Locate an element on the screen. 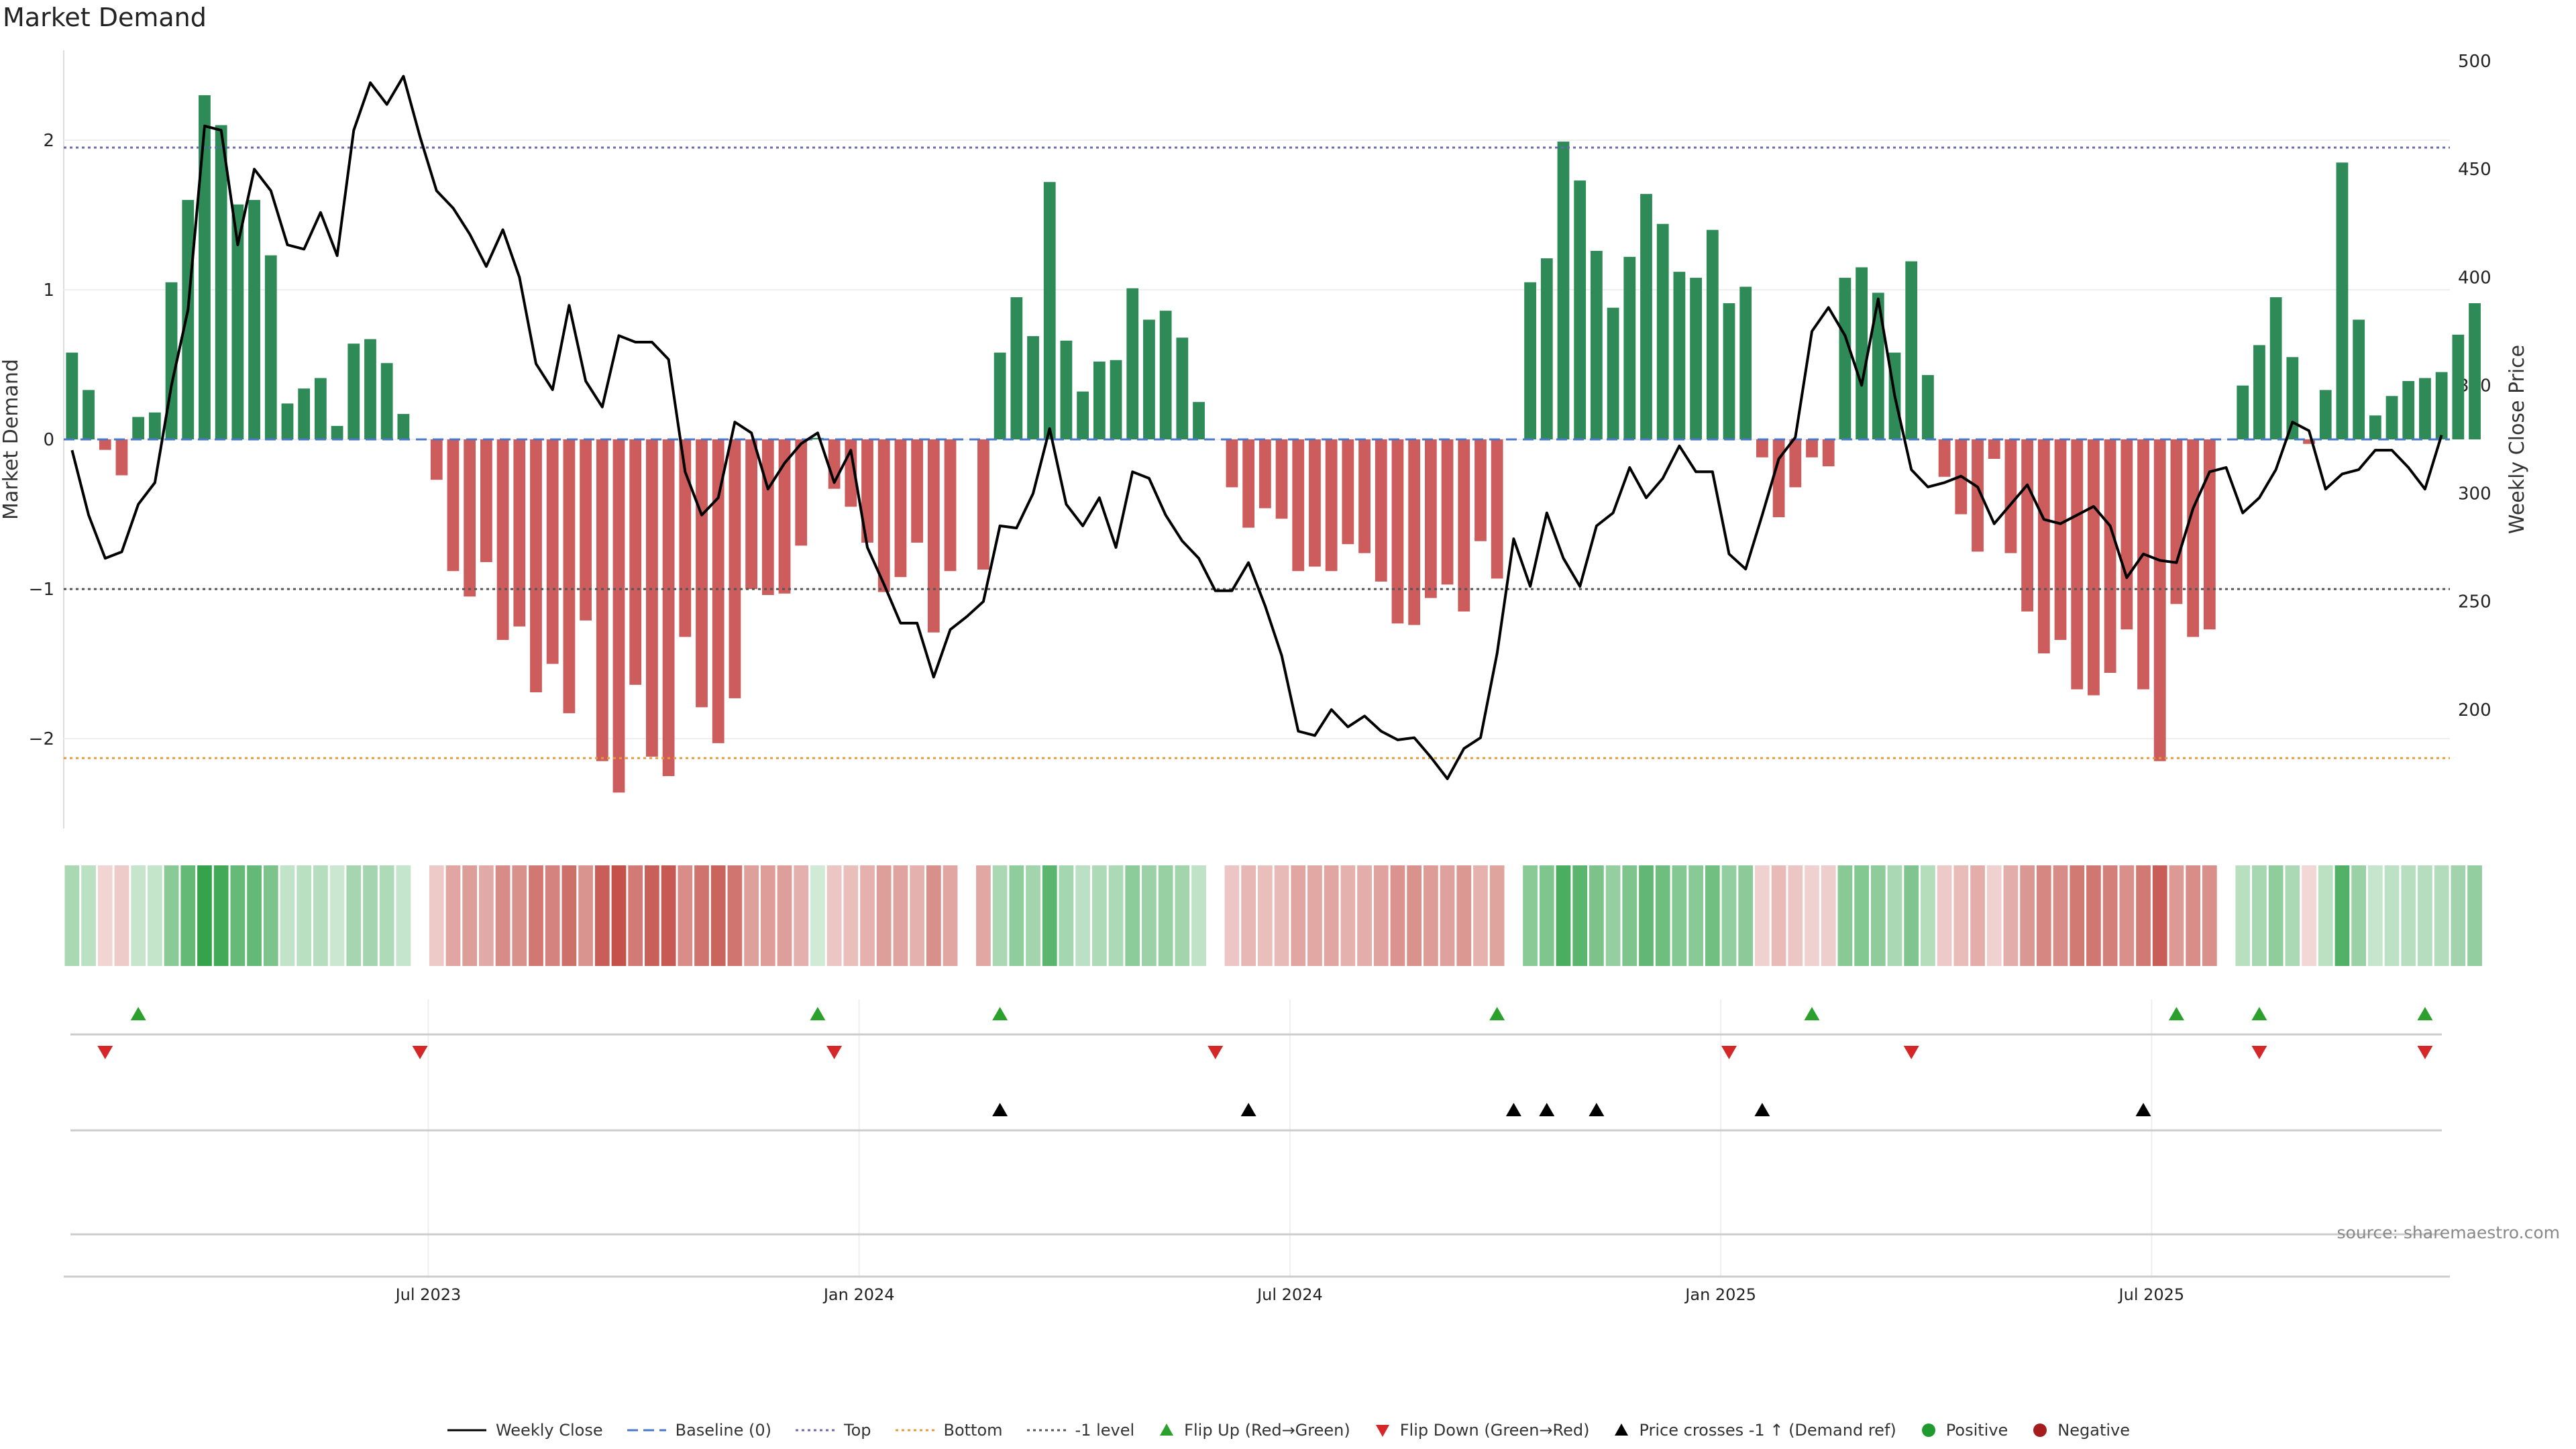 The height and width of the screenshot is (1449, 2576). dotted-line-icon is located at coordinates (815, 1430).